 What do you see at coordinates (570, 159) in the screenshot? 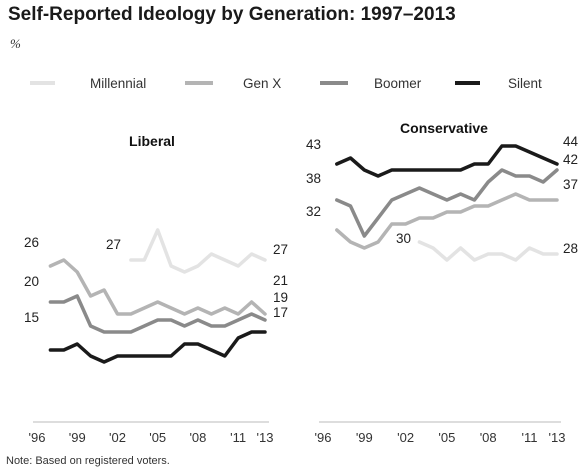
I see `end-label-boomer: 42` at bounding box center [570, 159].